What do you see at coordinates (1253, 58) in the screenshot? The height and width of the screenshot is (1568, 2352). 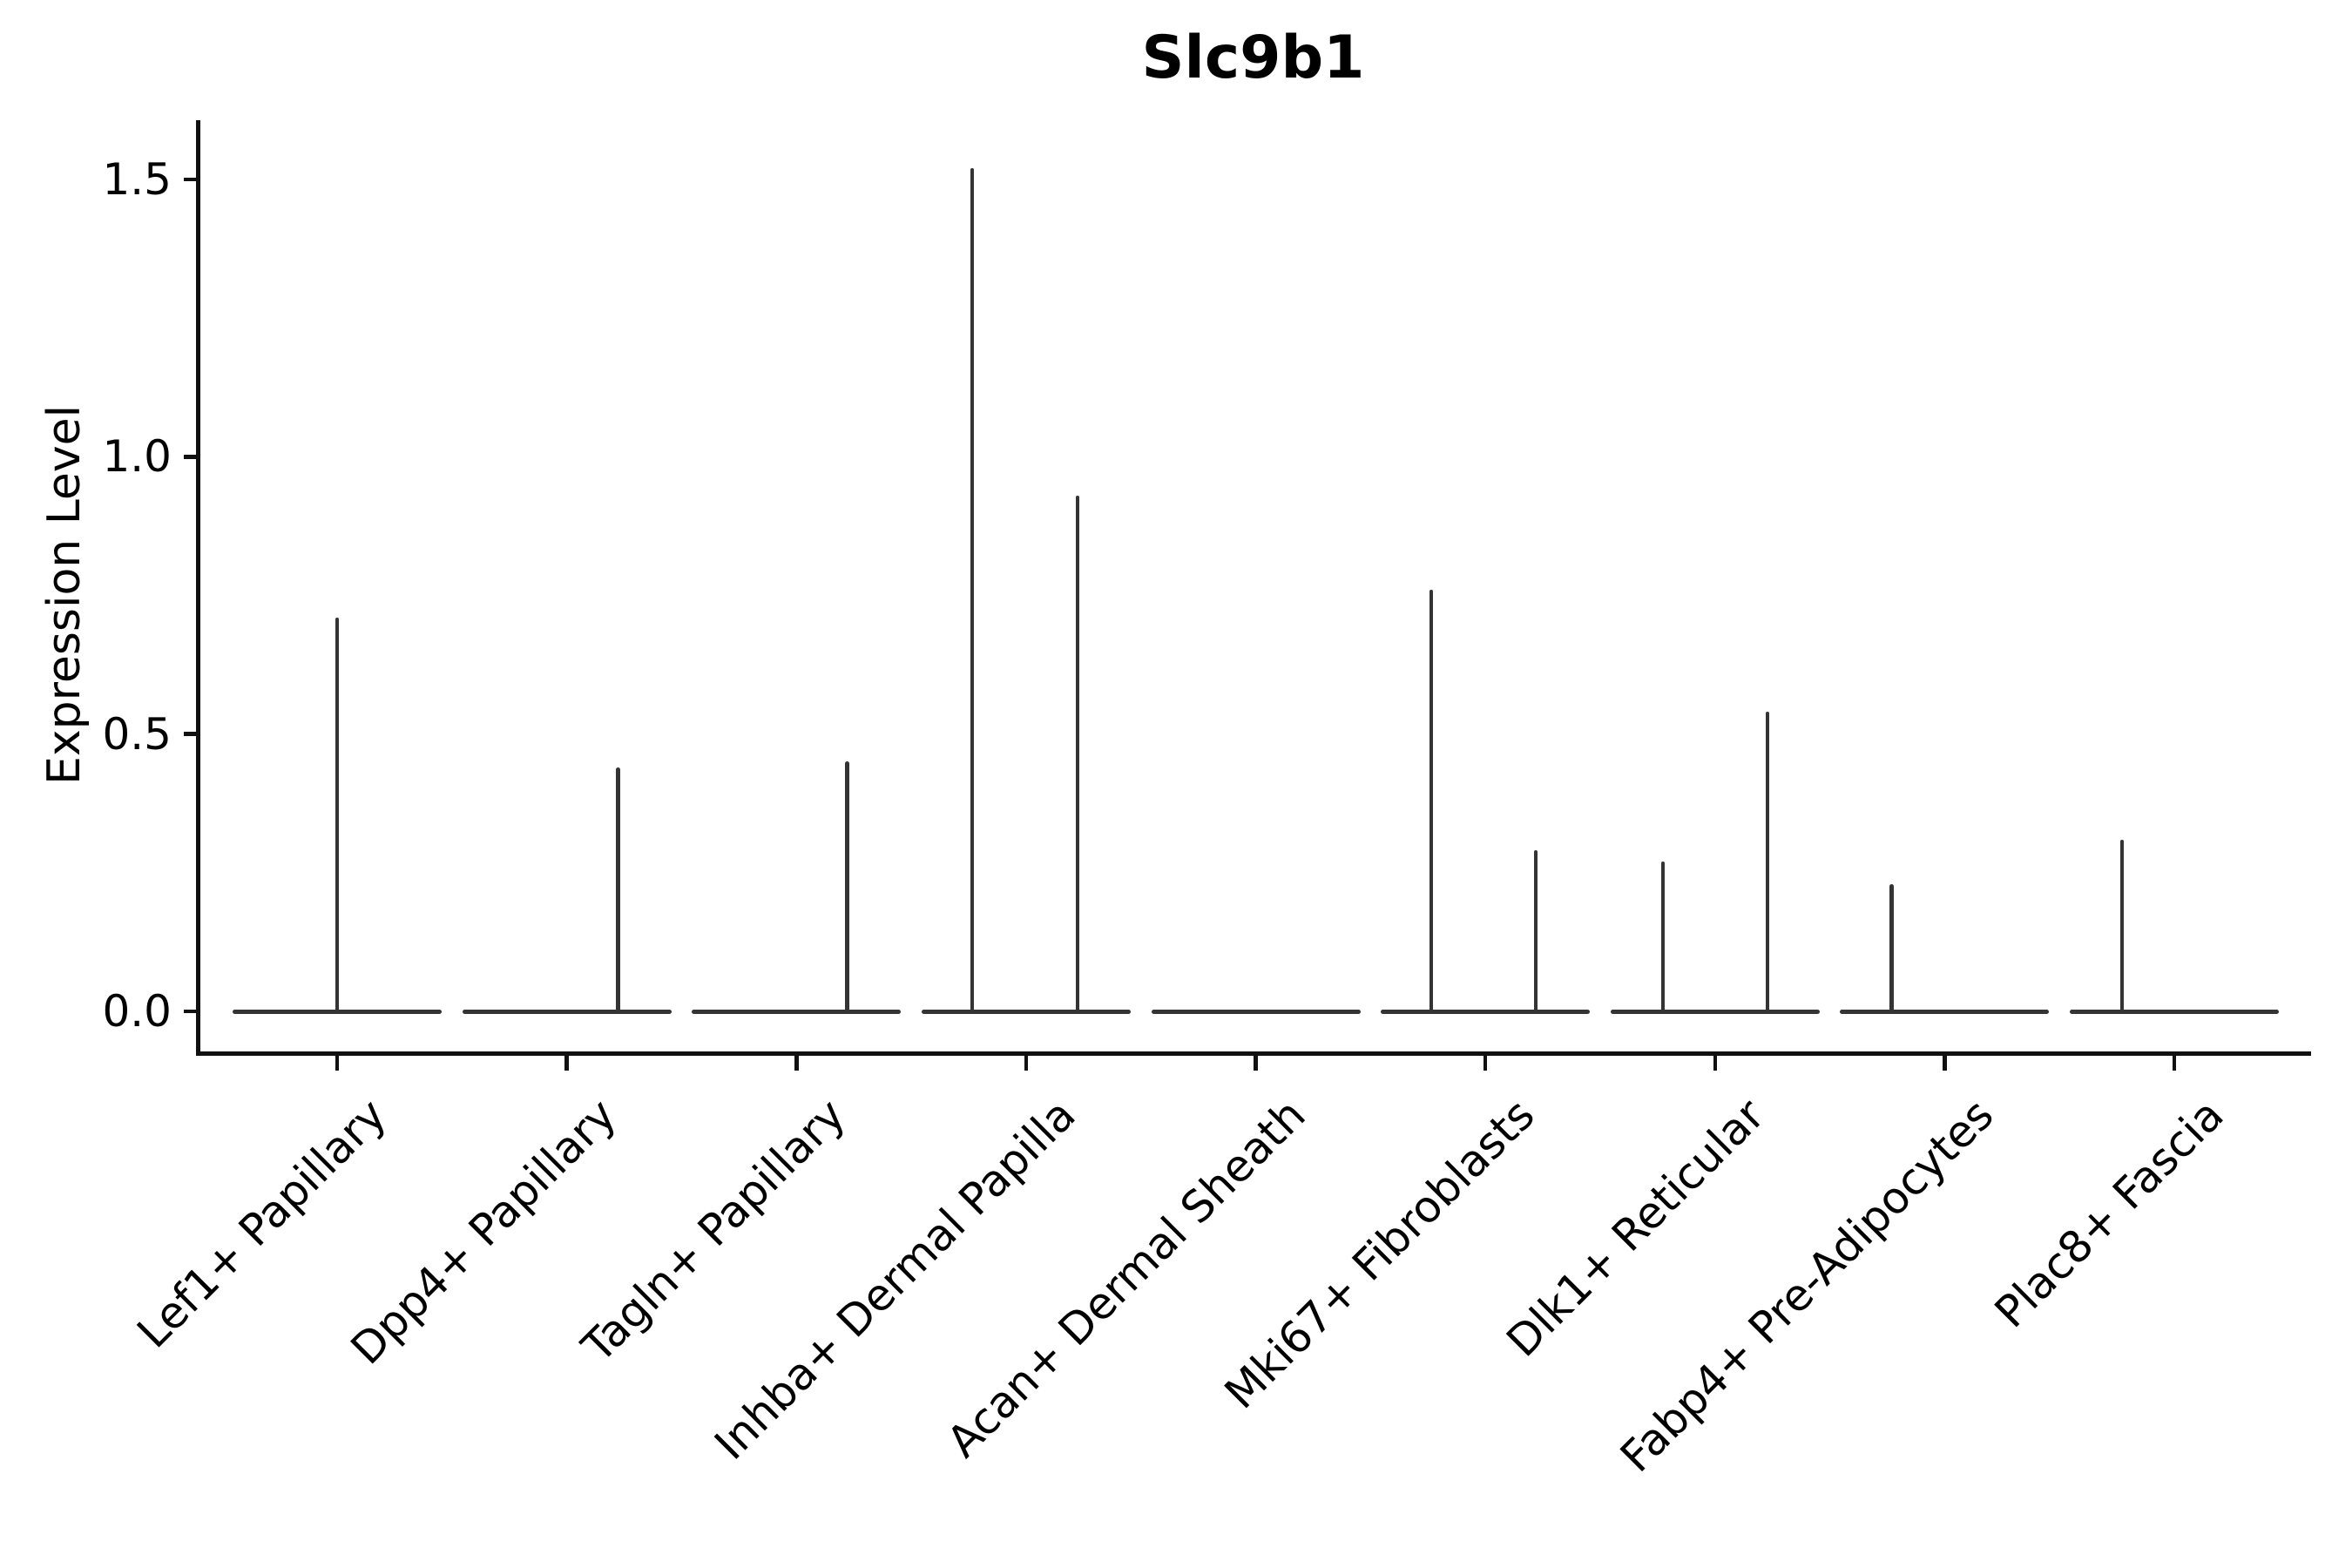 I see `chart-title: Slc9b1` at bounding box center [1253, 58].